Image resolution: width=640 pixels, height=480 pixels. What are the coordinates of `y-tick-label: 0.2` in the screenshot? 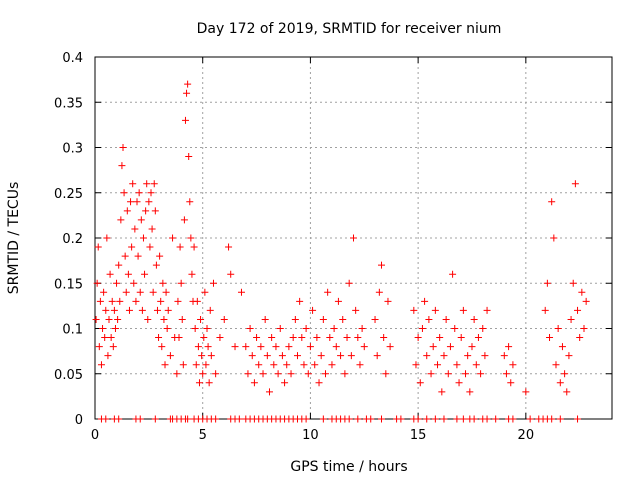 It's located at (72, 239).